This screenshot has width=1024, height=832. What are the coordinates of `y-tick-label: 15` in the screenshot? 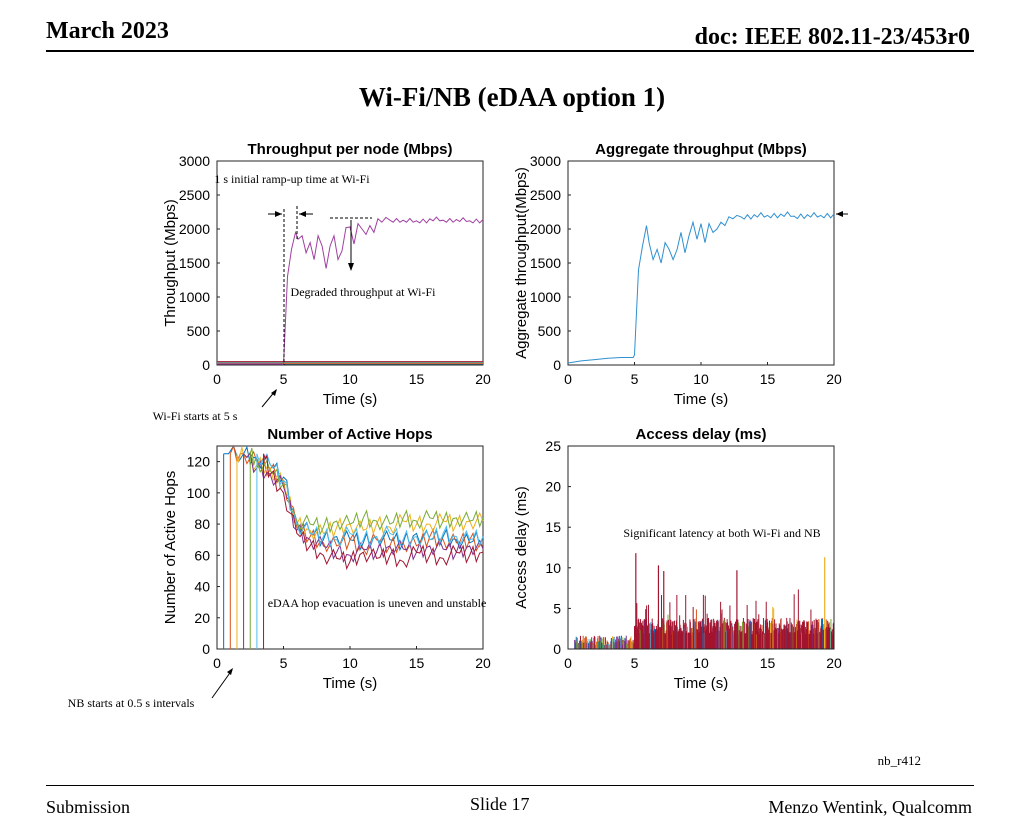 It's located at (553, 527).